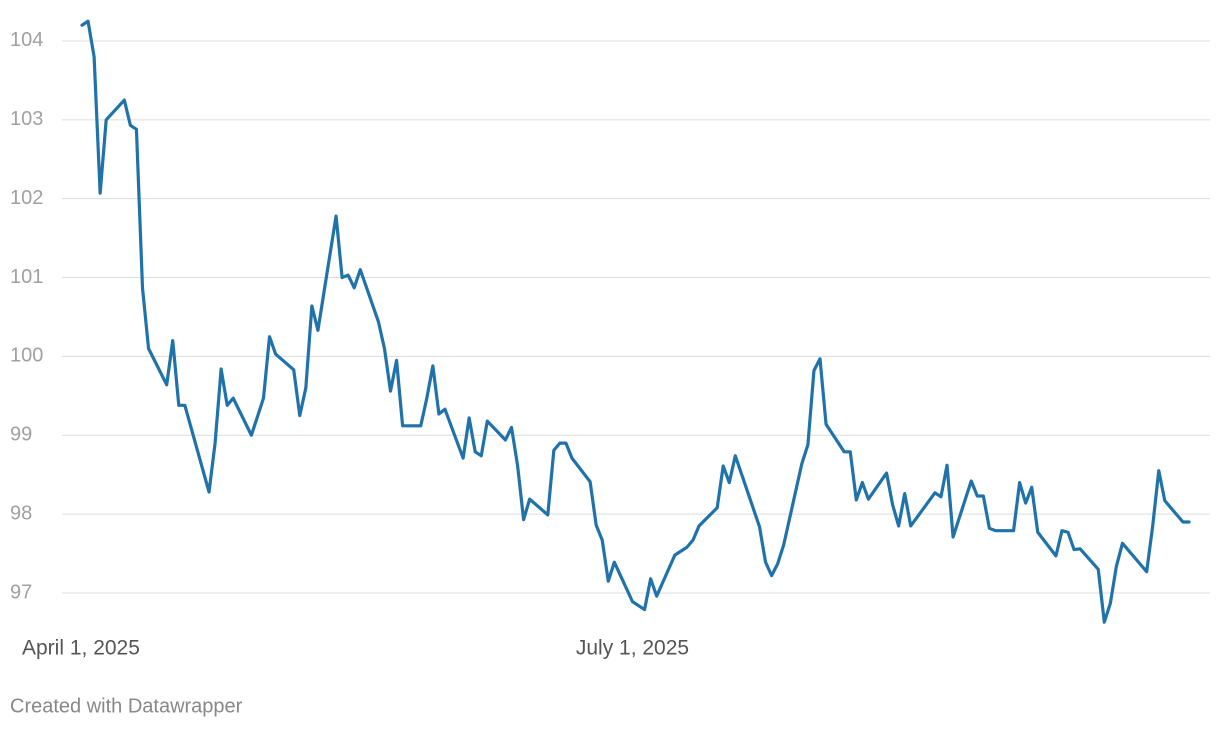  What do you see at coordinates (21, 513) in the screenshot?
I see `y-tick-label: 98` at bounding box center [21, 513].